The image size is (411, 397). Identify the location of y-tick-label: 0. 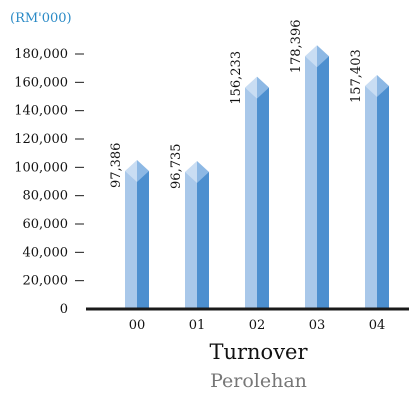
(64, 309).